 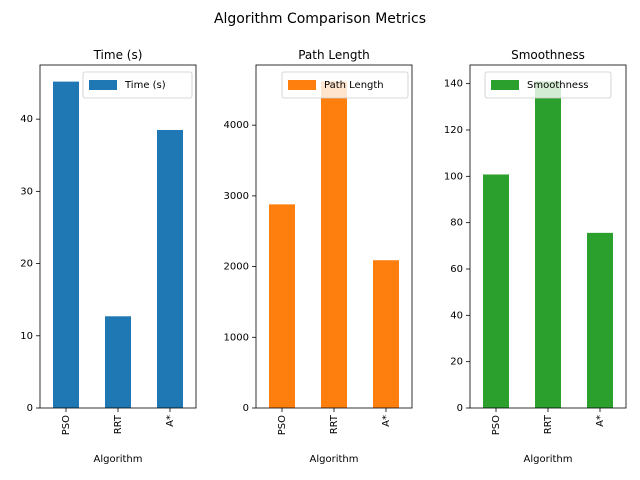 I want to click on legend: Time (s), so click(x=137, y=85).